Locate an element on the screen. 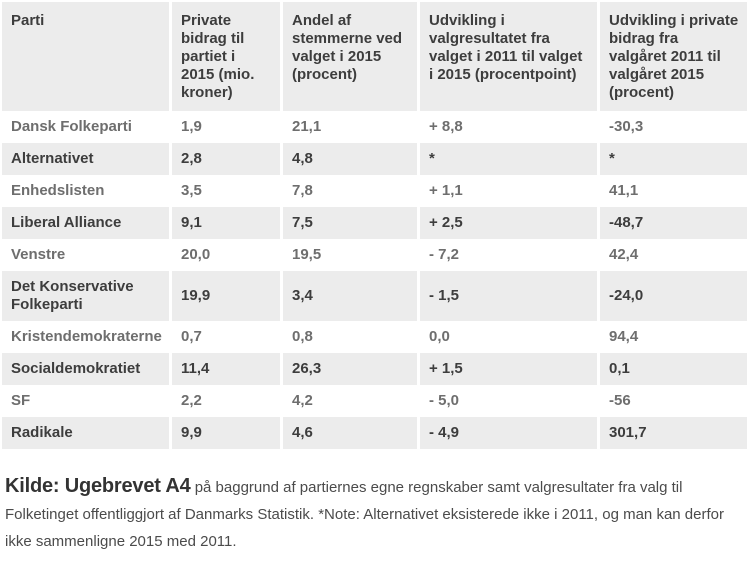 The width and height of the screenshot is (749, 569). table-row: Radikale 9,9 4,6- 4,9 301,7 is located at coordinates (374, 433).